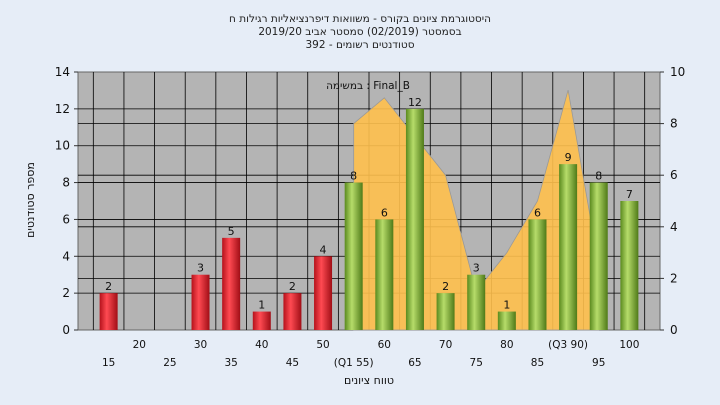 This screenshot has width=720, height=405. What do you see at coordinates (66, 183) in the screenshot?
I see `y-tick-label-4: 8` at bounding box center [66, 183].